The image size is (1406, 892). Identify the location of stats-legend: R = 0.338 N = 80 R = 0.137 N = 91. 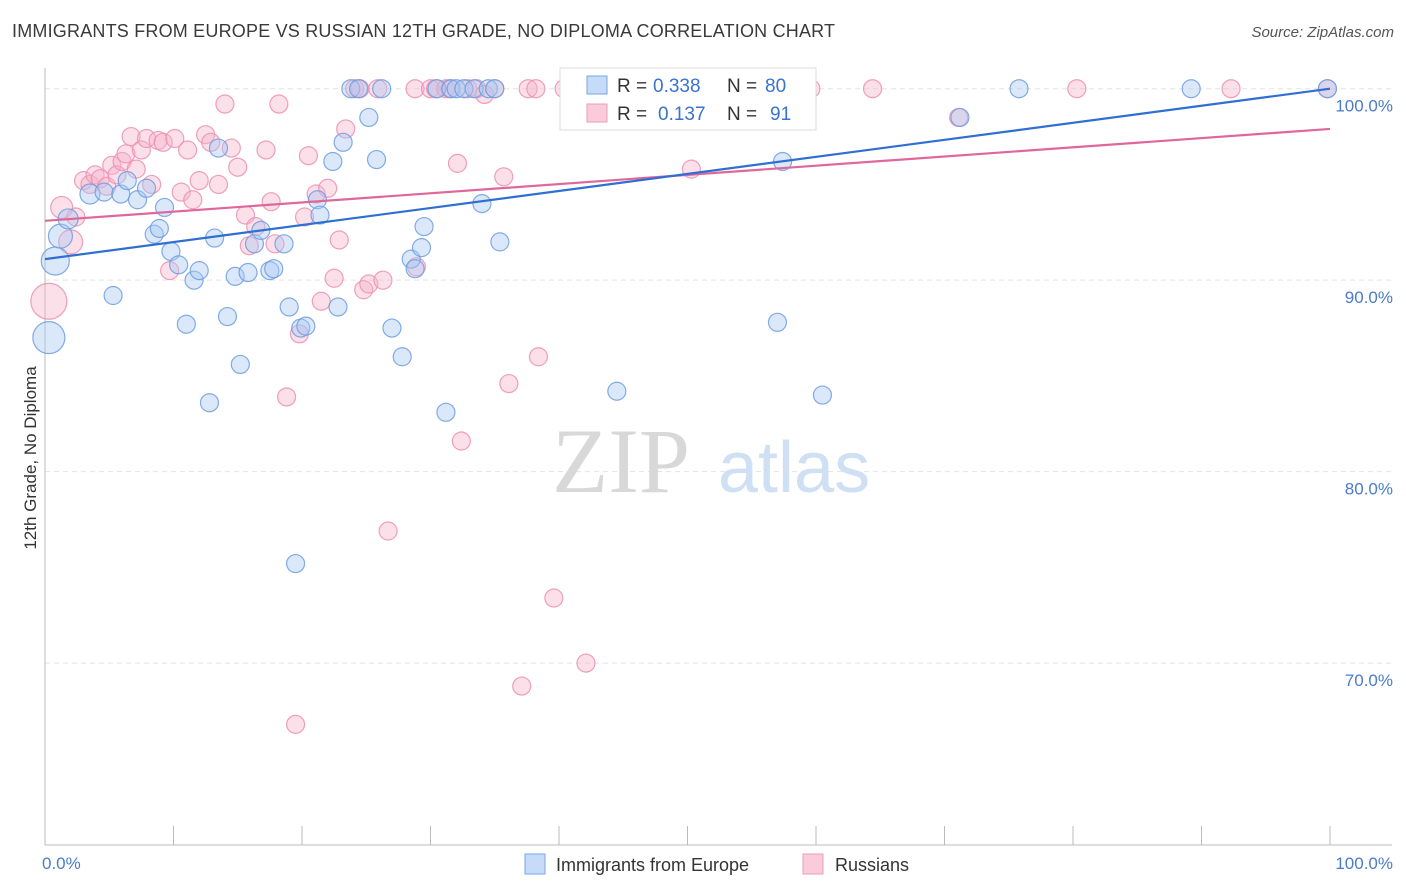
(688, 99).